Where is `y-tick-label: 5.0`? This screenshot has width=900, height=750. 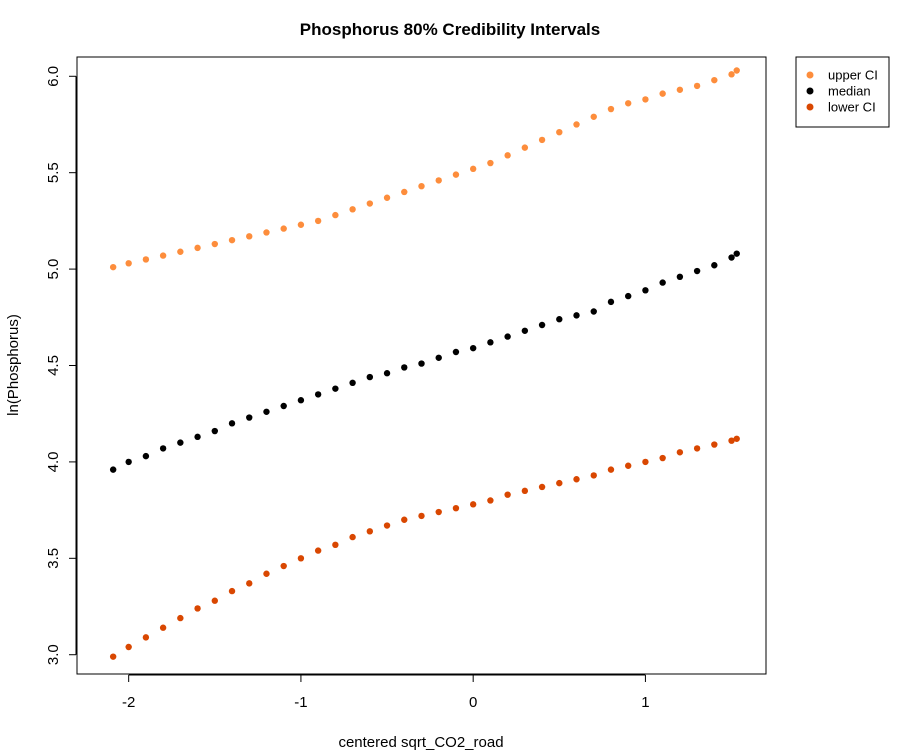
y-tick-label: 5.0 is located at coordinates (53, 269).